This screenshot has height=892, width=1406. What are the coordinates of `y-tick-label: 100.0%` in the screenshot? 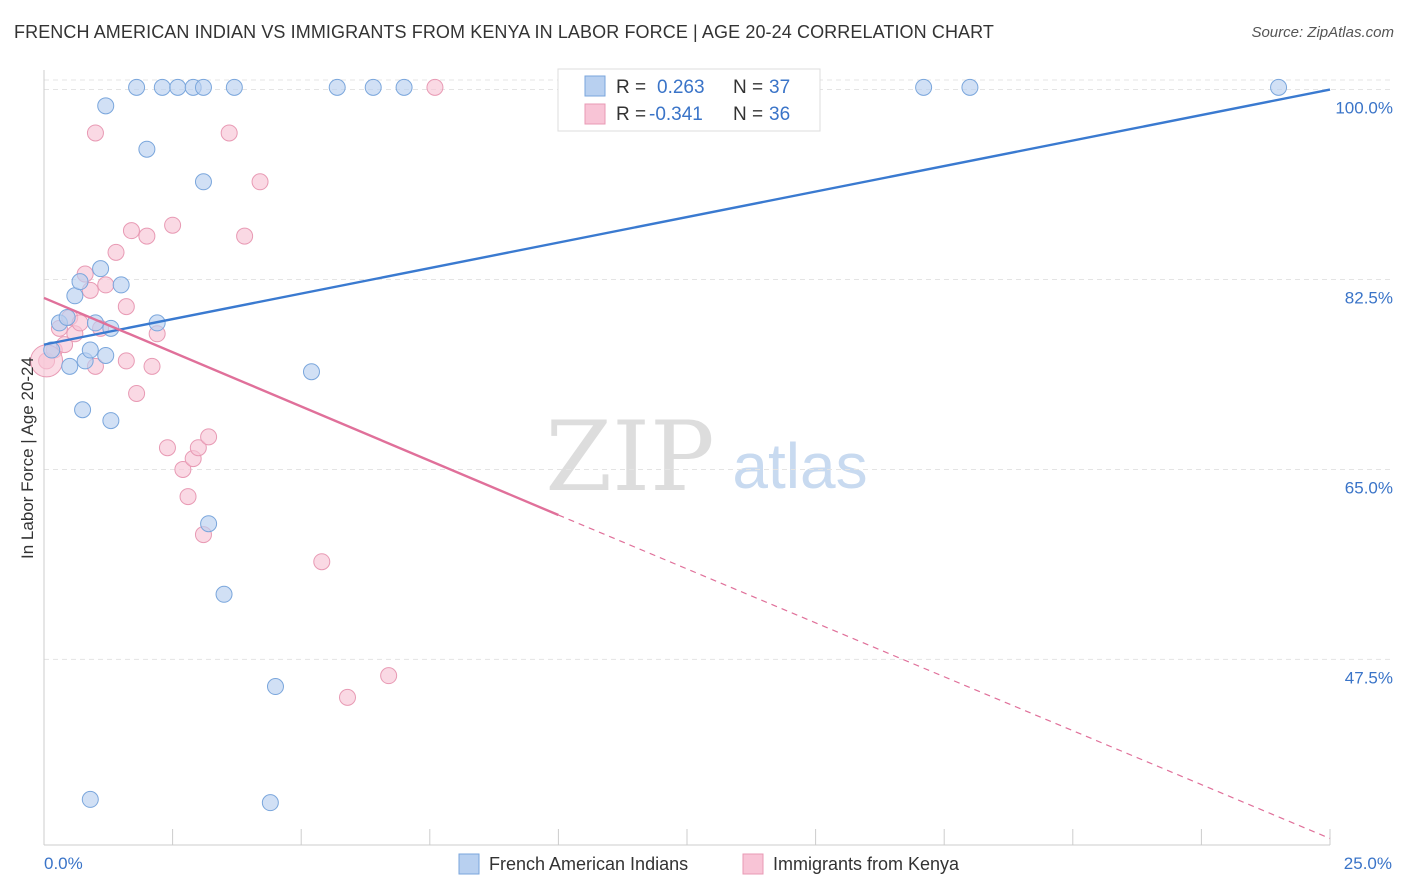 It's located at (1364, 108).